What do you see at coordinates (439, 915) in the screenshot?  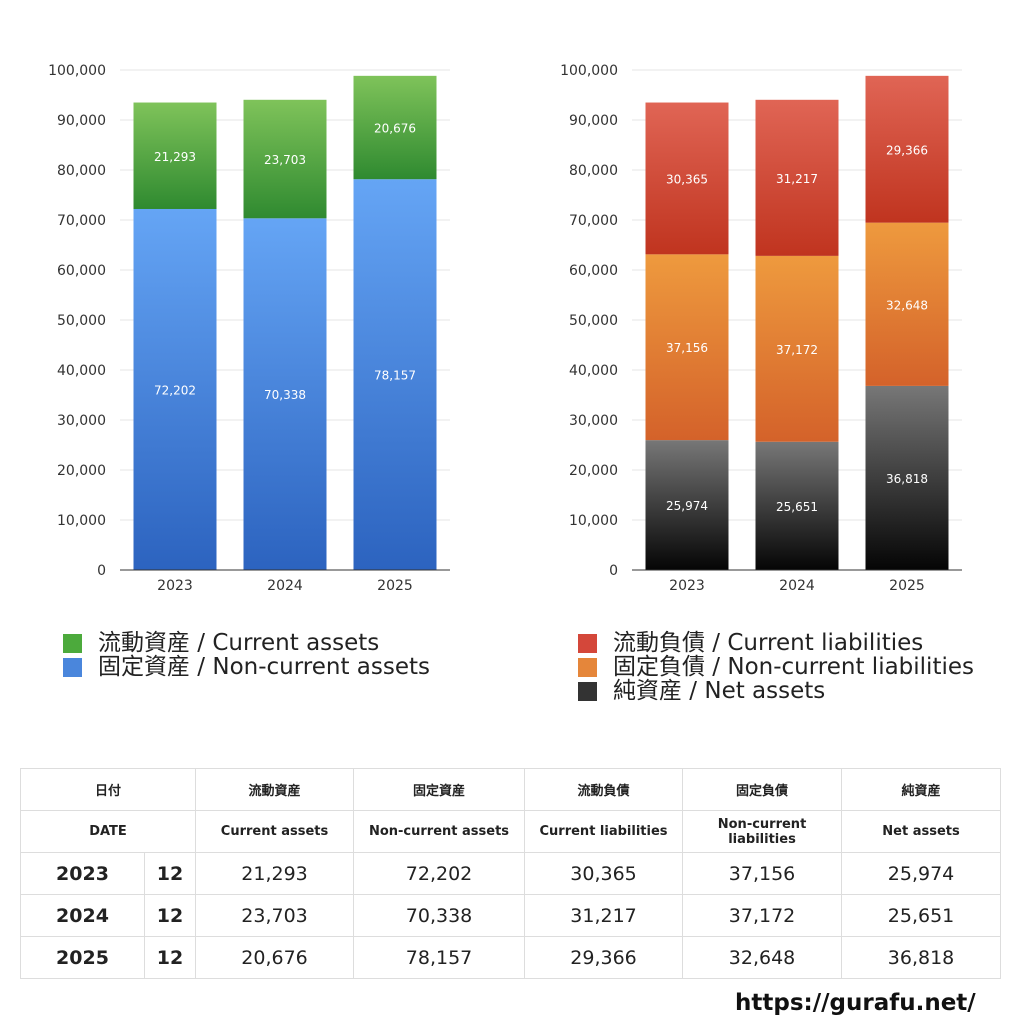 I see `value-cell: 70,338` at bounding box center [439, 915].